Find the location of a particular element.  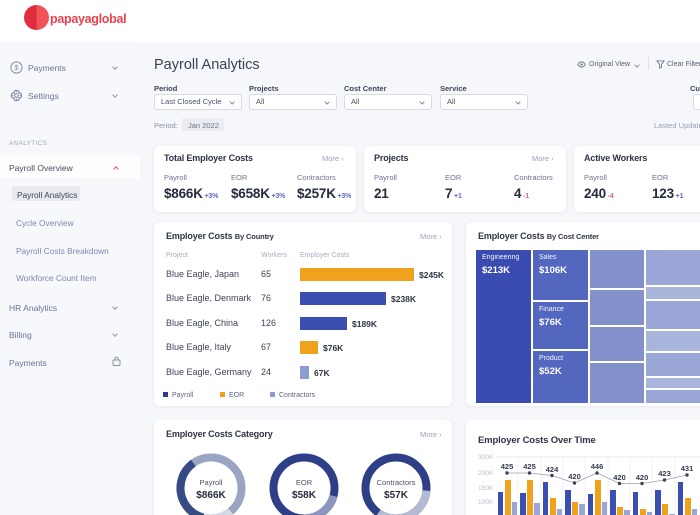

svg-text: $58K is located at coordinates (304, 495).